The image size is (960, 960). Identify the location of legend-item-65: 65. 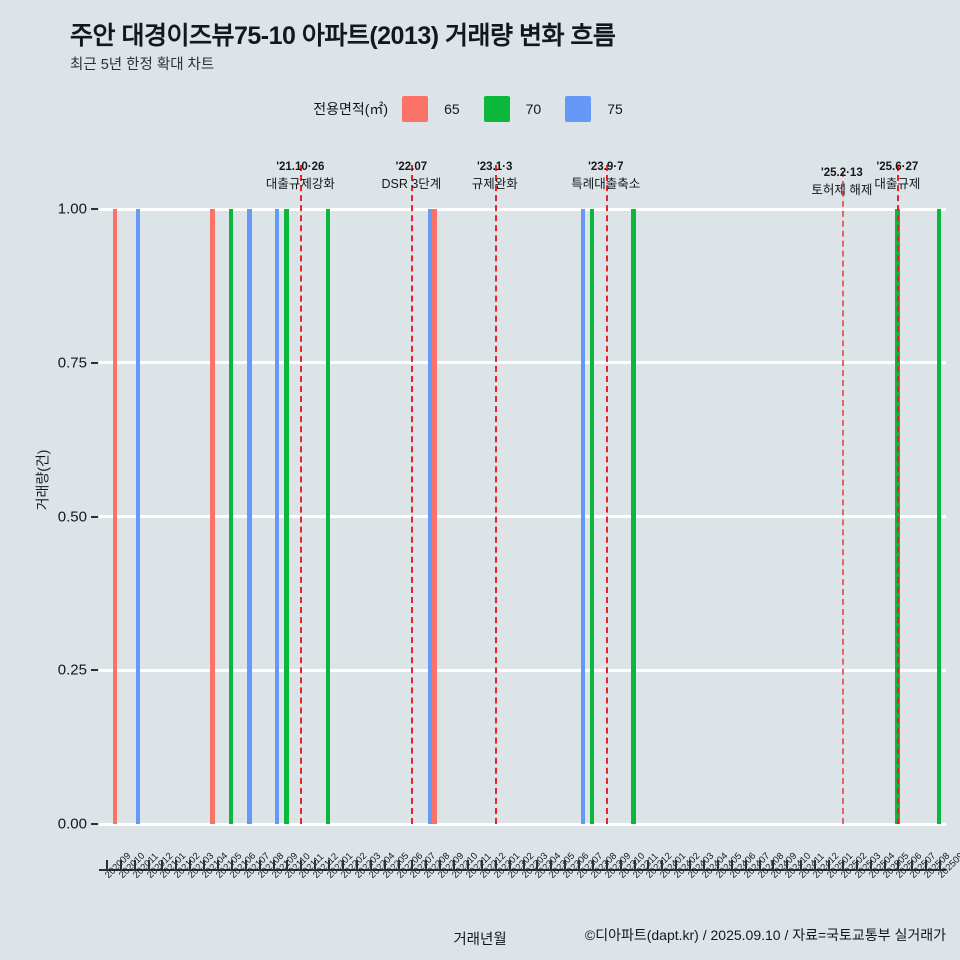
(440, 109).